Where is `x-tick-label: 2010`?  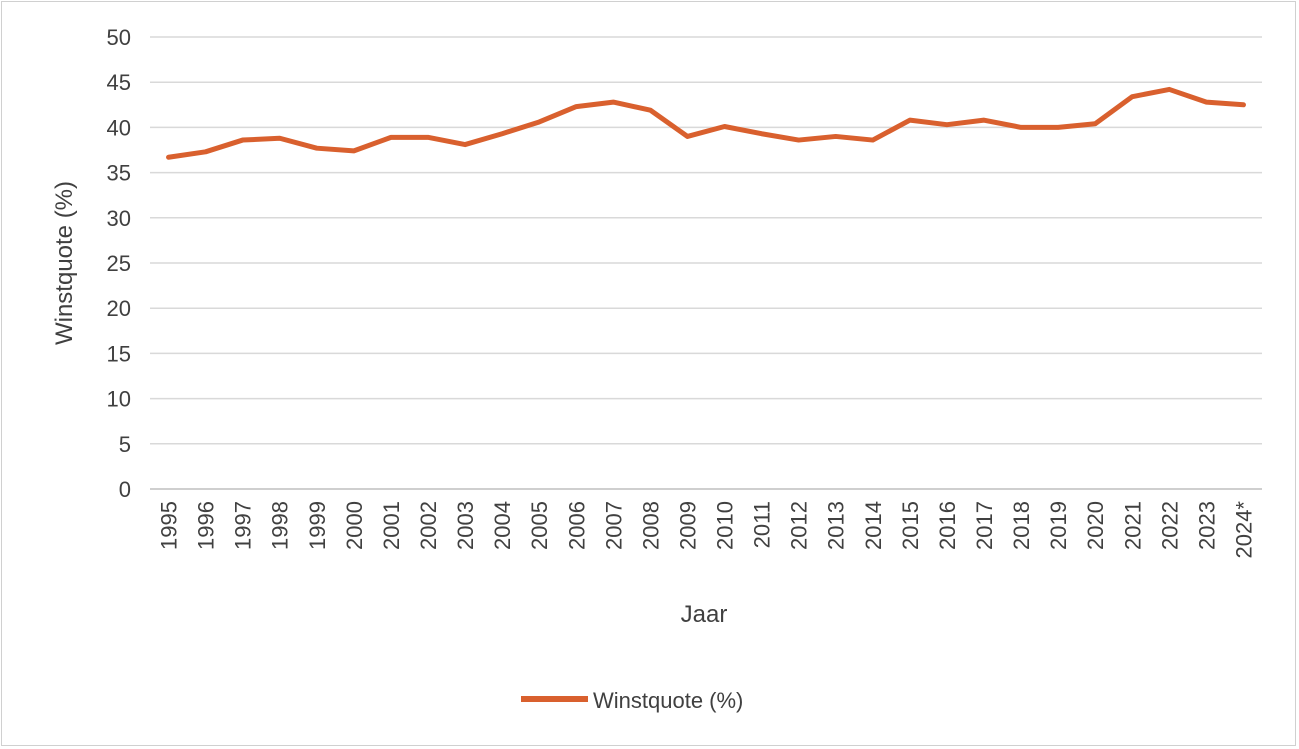
x-tick-label: 2010 is located at coordinates (725, 525).